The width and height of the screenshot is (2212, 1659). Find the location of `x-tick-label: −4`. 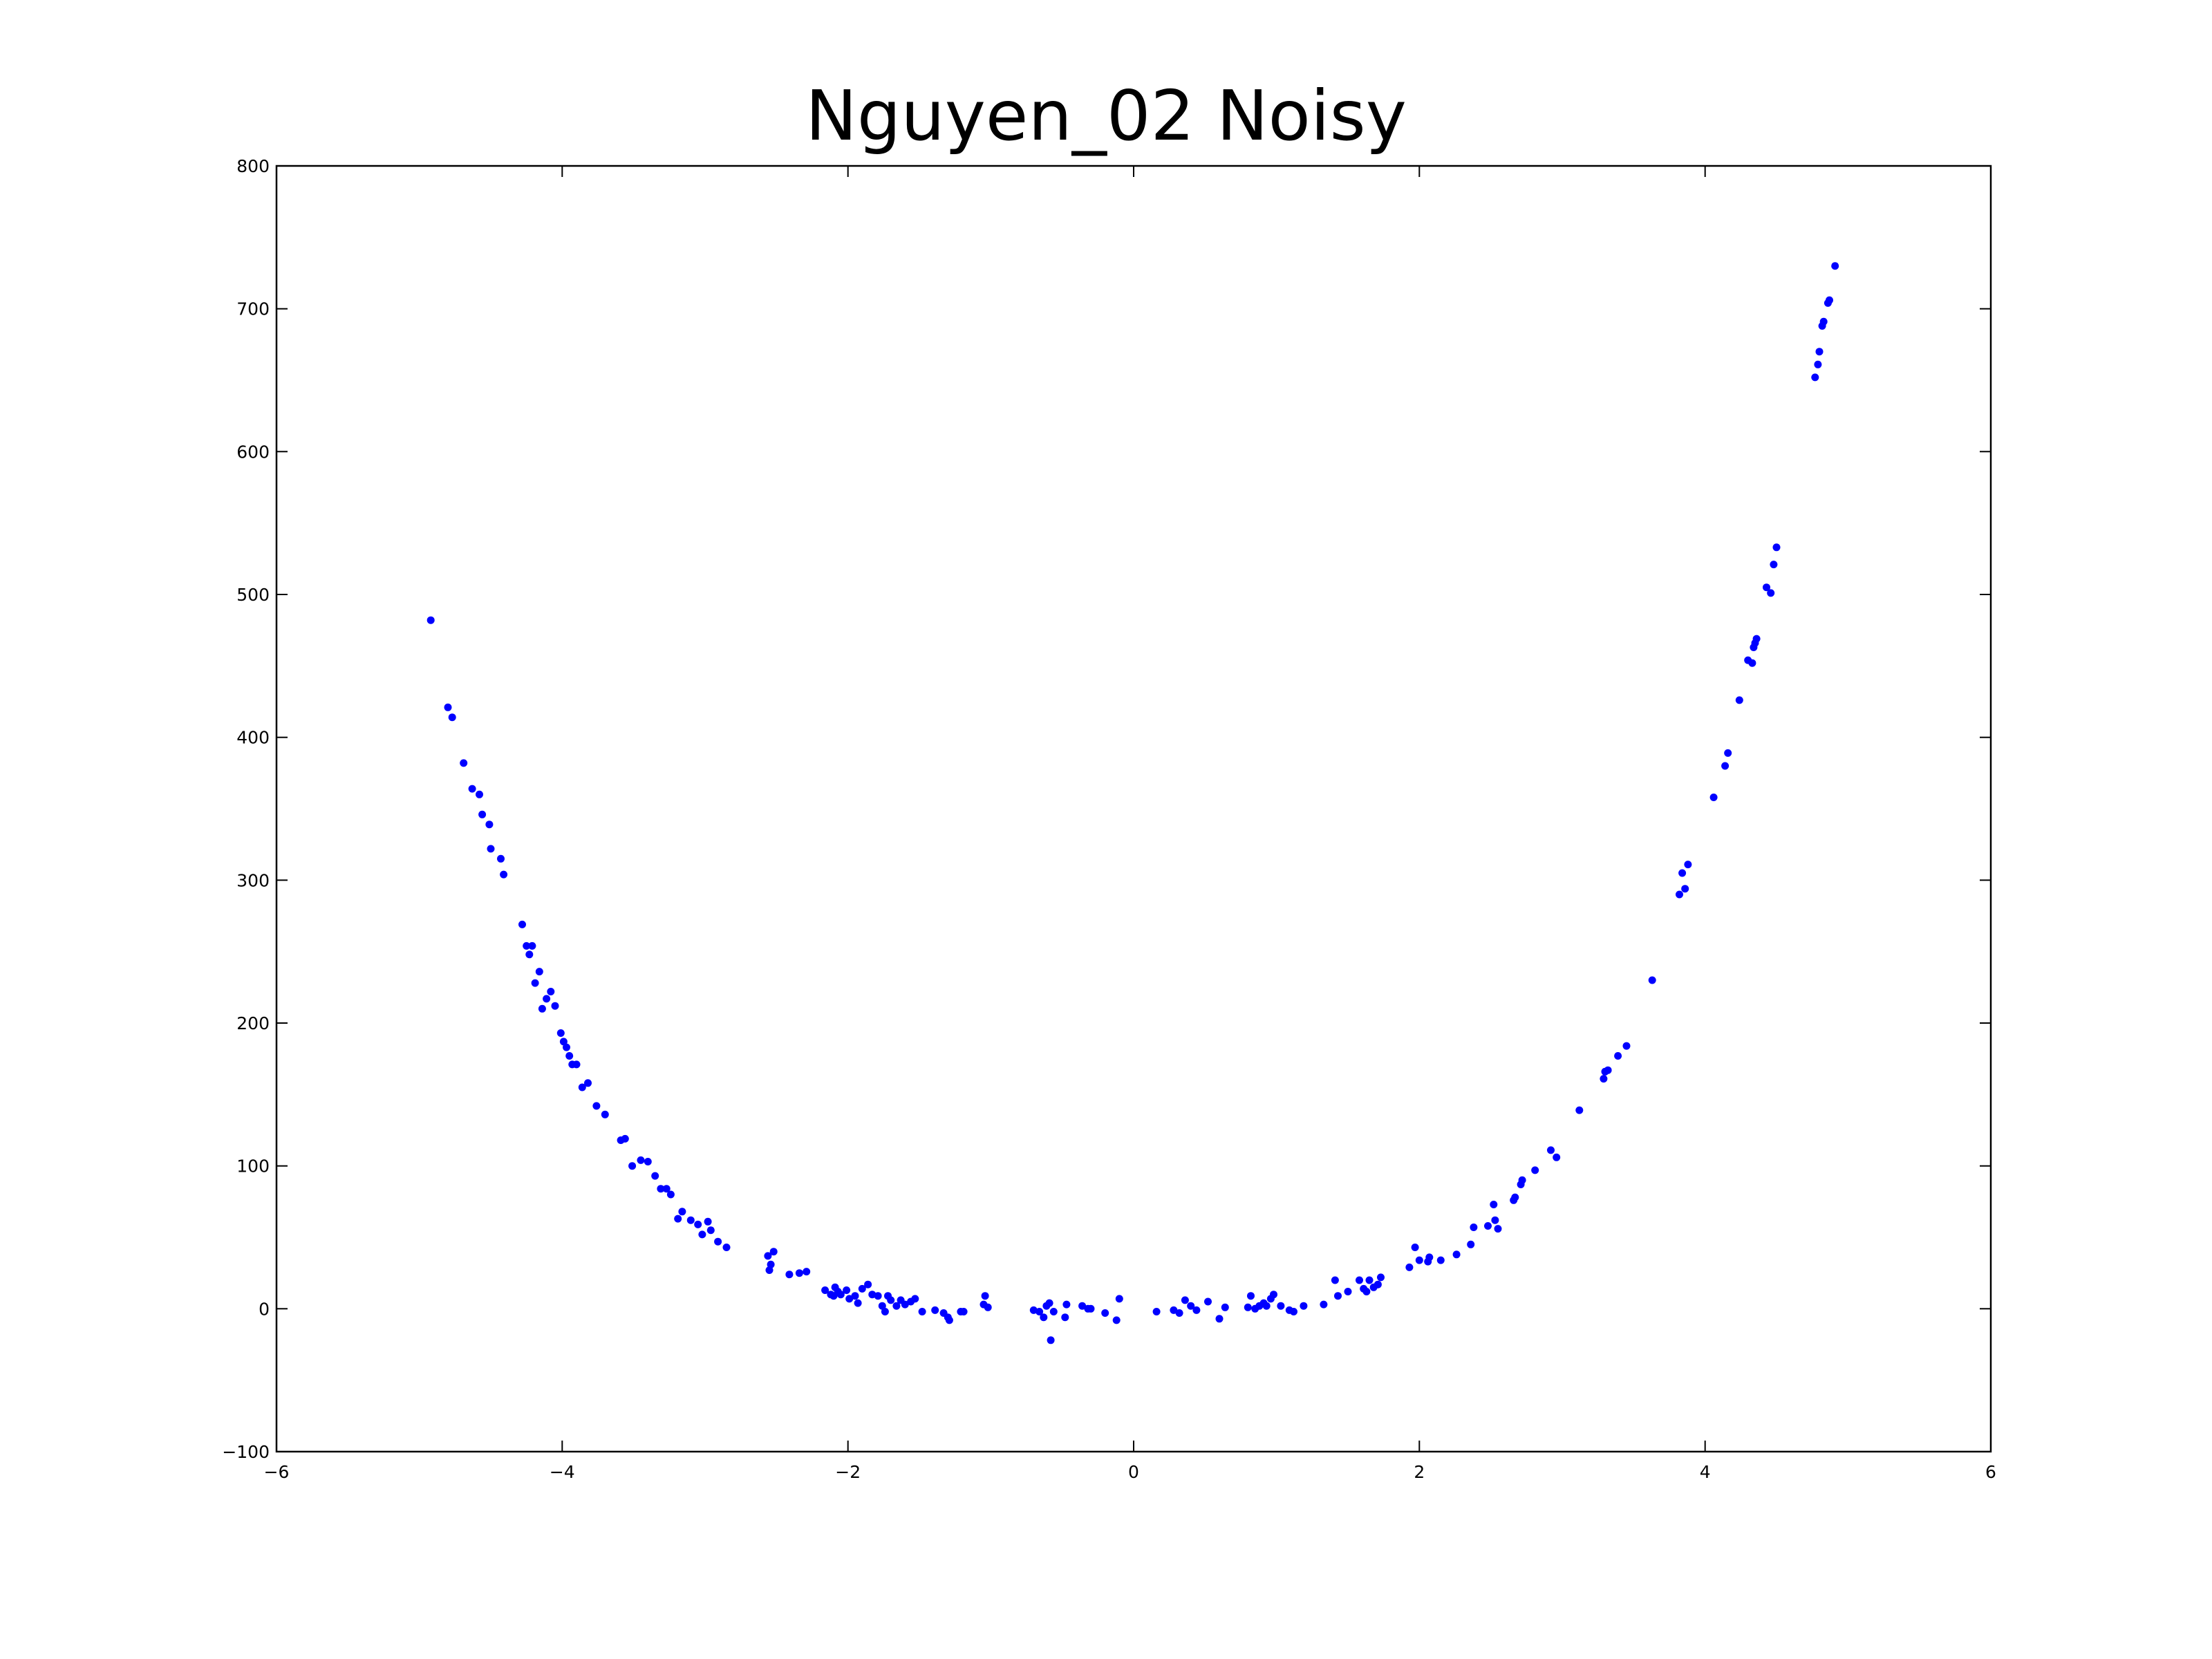

x-tick-label: −4 is located at coordinates (562, 1472).